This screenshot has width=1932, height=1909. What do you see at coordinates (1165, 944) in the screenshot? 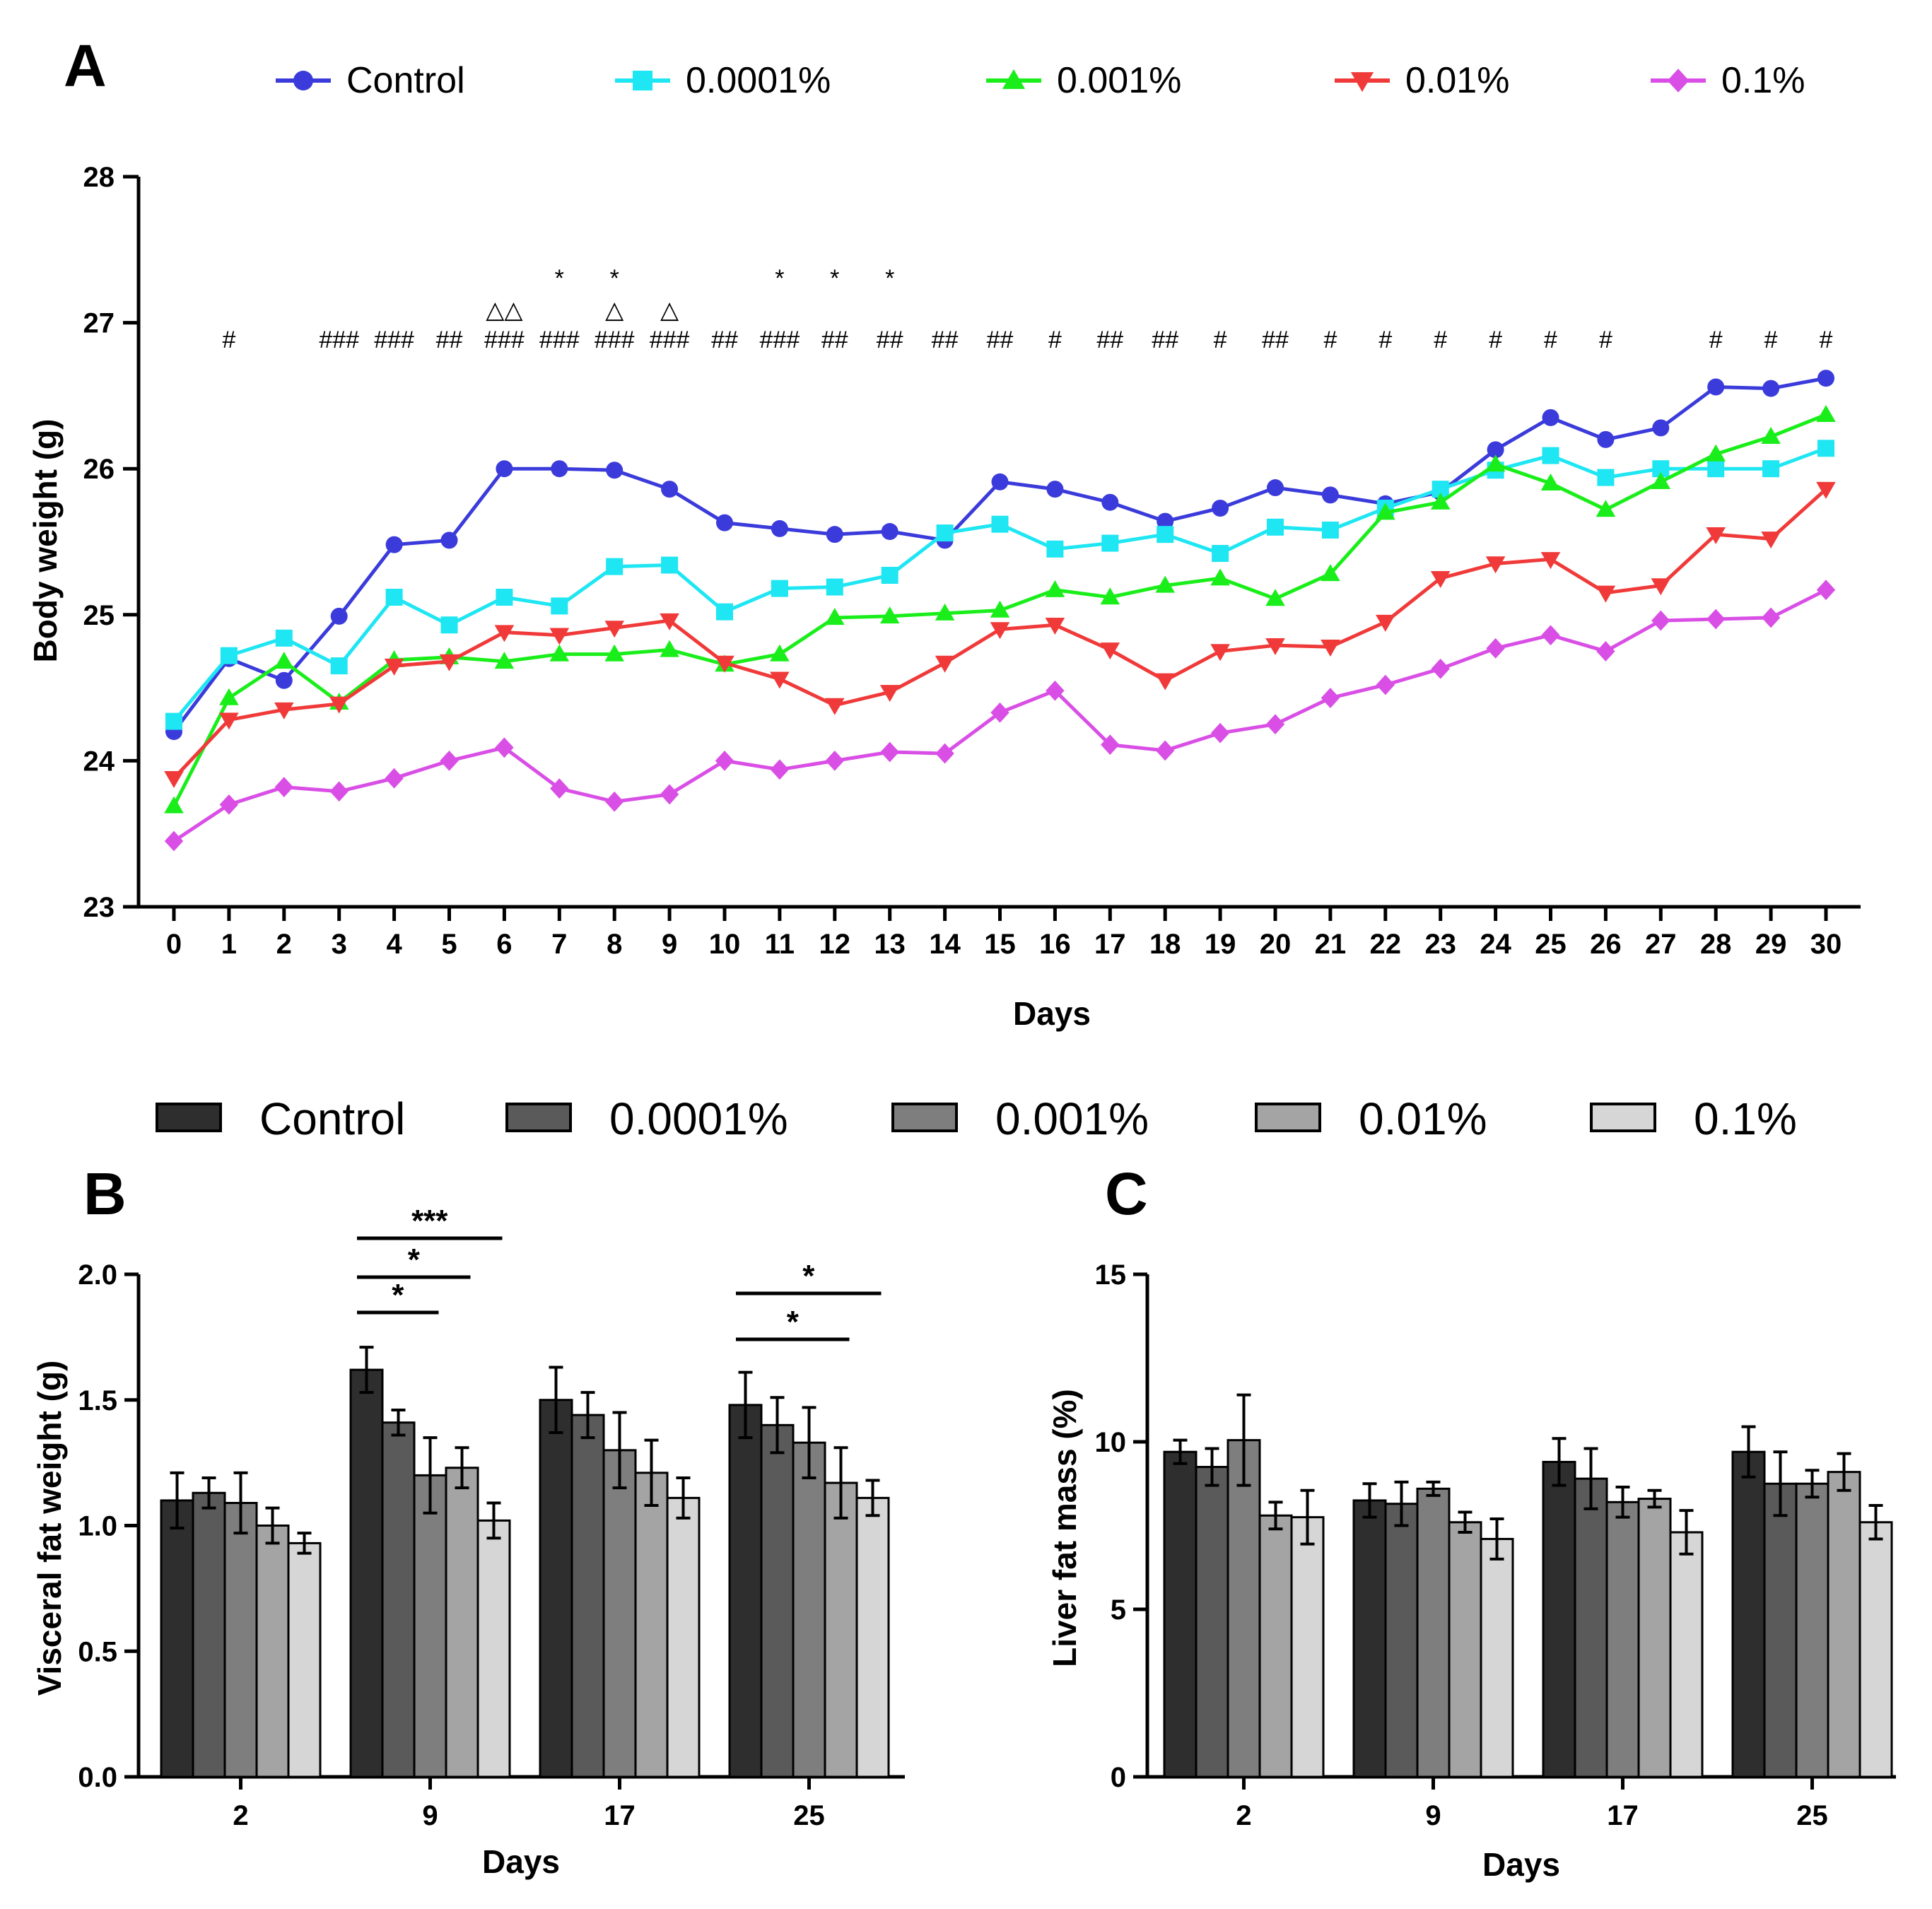
I see `x-tick-label: 18` at bounding box center [1165, 944].